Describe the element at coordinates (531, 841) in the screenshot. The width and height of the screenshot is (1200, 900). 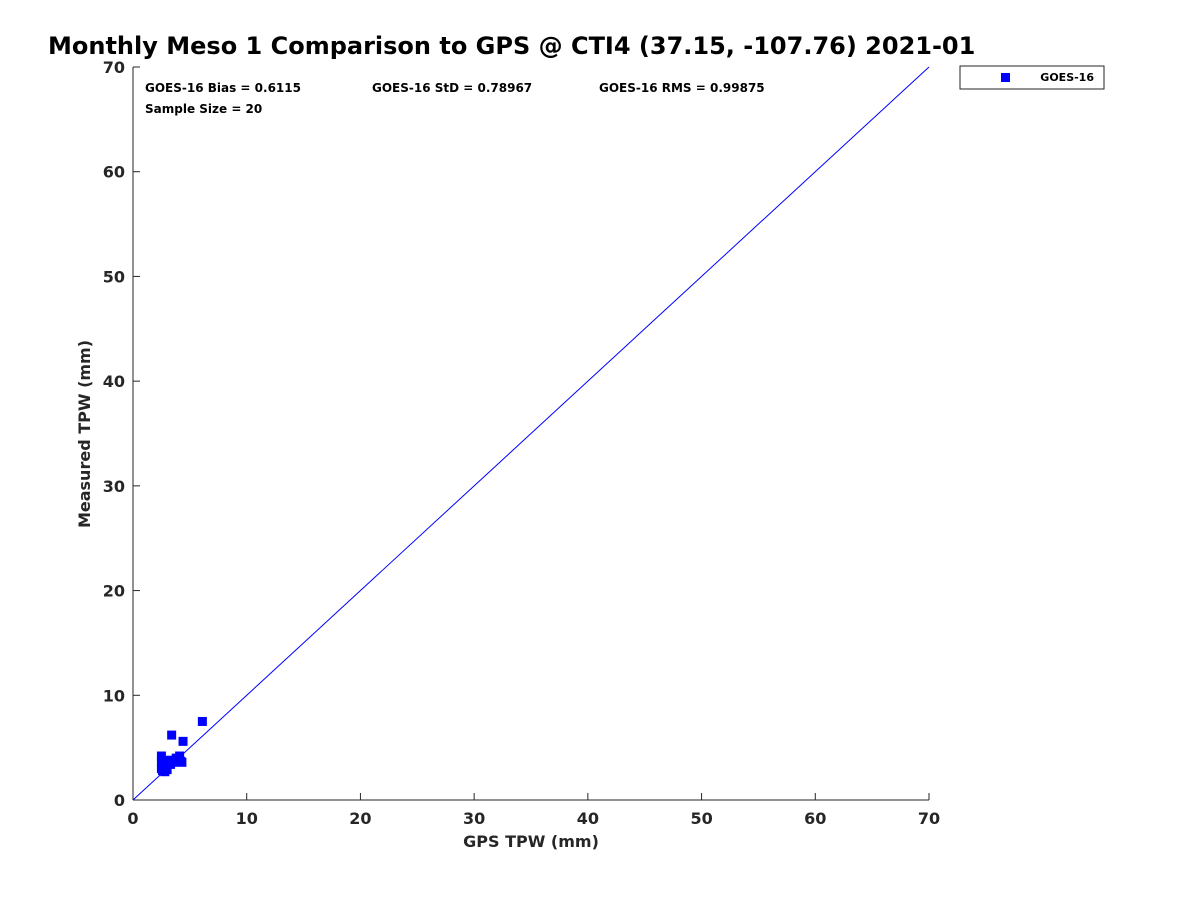
I see `x-axis-label: GPS TPW (mm)` at that location.